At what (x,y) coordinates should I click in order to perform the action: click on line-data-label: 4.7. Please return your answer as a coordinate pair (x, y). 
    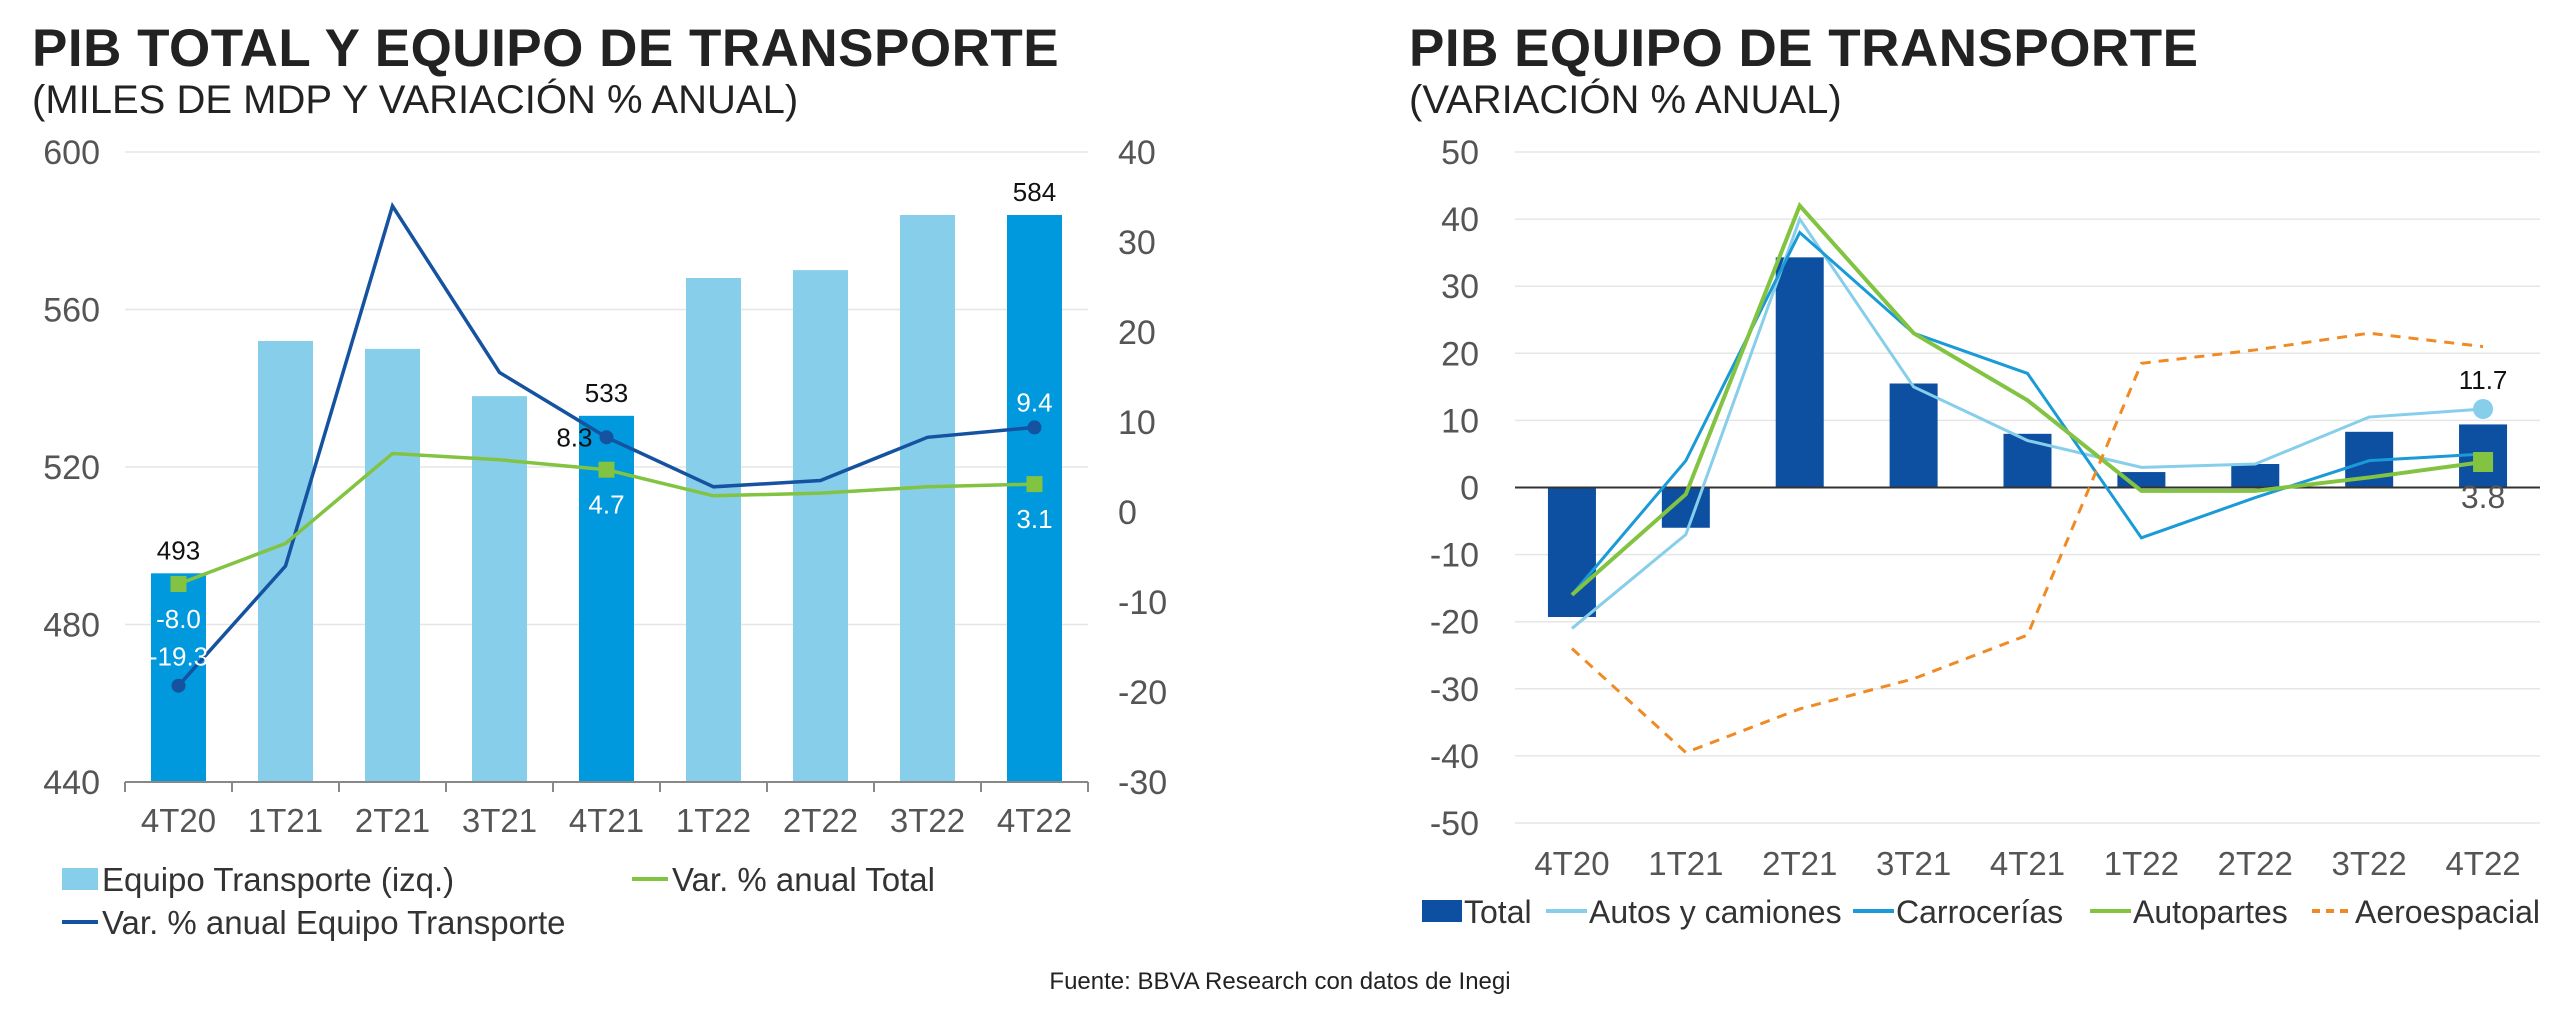
    Looking at the image, I should click on (606, 505).